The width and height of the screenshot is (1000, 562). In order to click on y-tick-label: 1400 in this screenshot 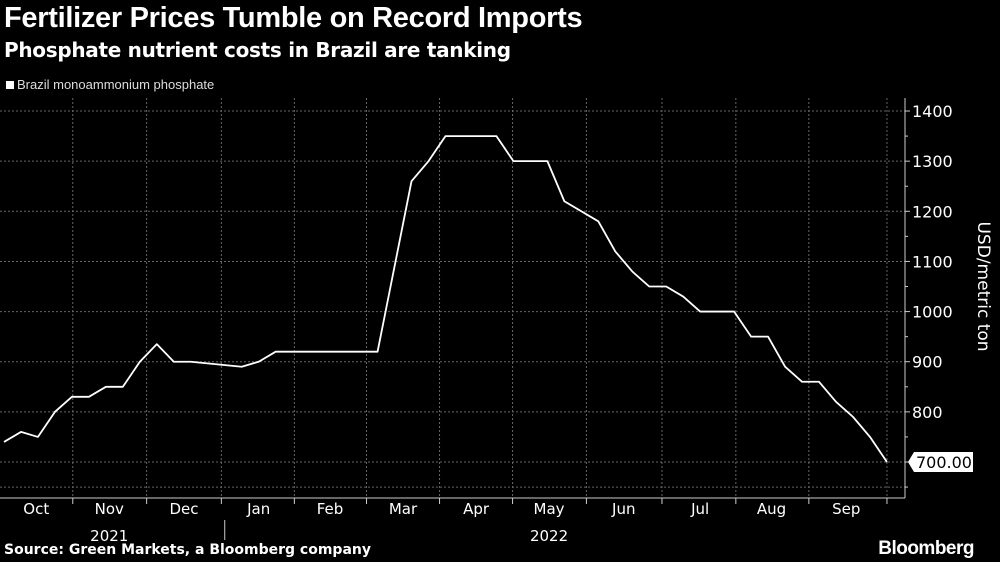, I will do `click(932, 111)`.